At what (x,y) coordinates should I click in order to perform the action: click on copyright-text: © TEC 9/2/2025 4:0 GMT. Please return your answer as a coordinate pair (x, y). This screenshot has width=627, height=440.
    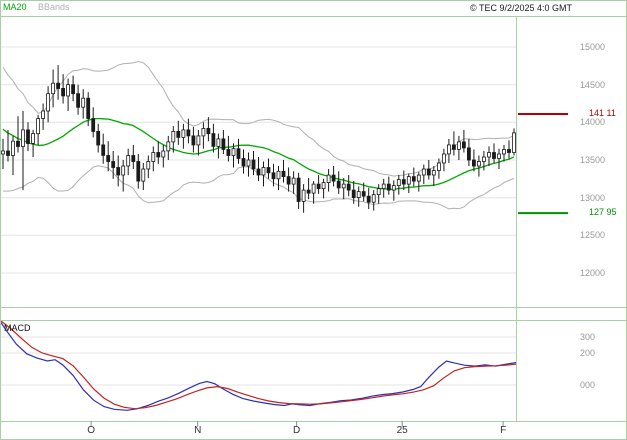
    Looking at the image, I should click on (520, 8).